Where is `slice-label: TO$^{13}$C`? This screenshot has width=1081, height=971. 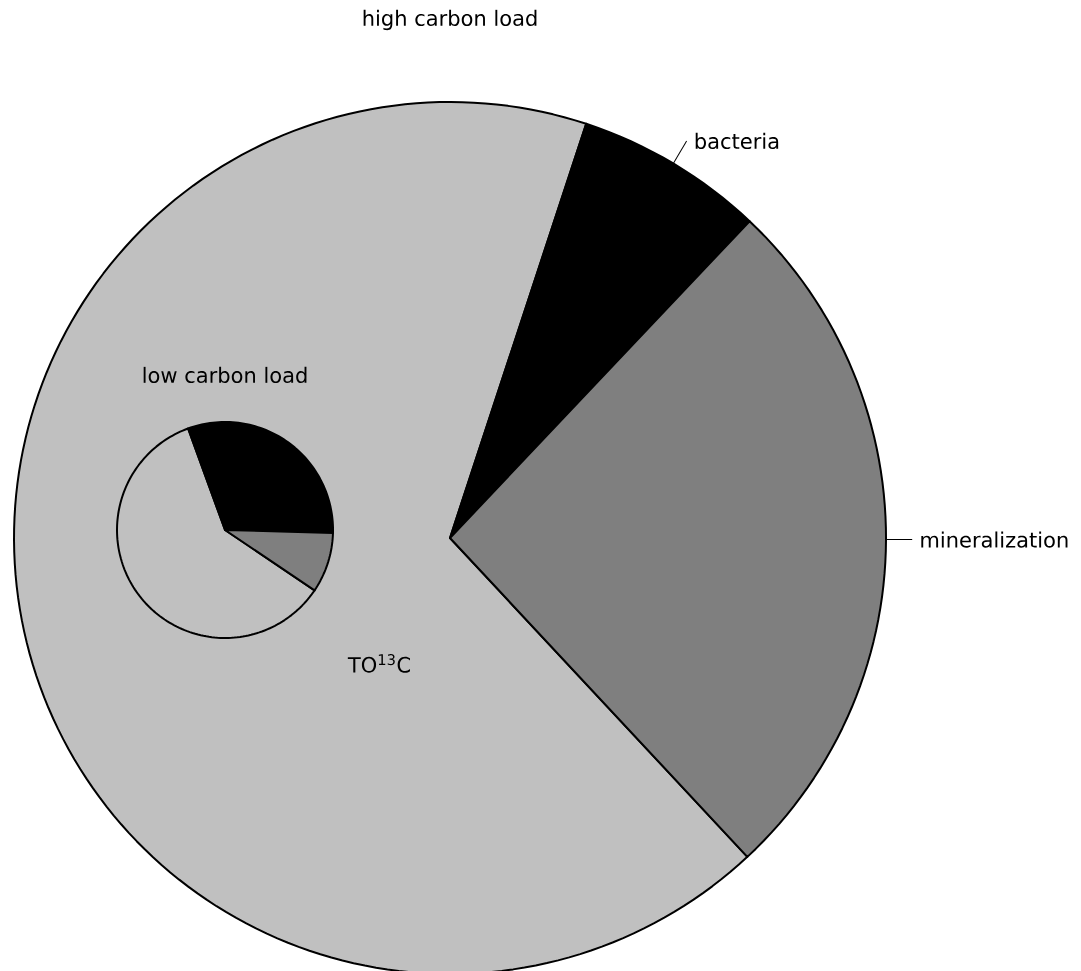 slice-label: TO$^{13}$C is located at coordinates (378, 663).